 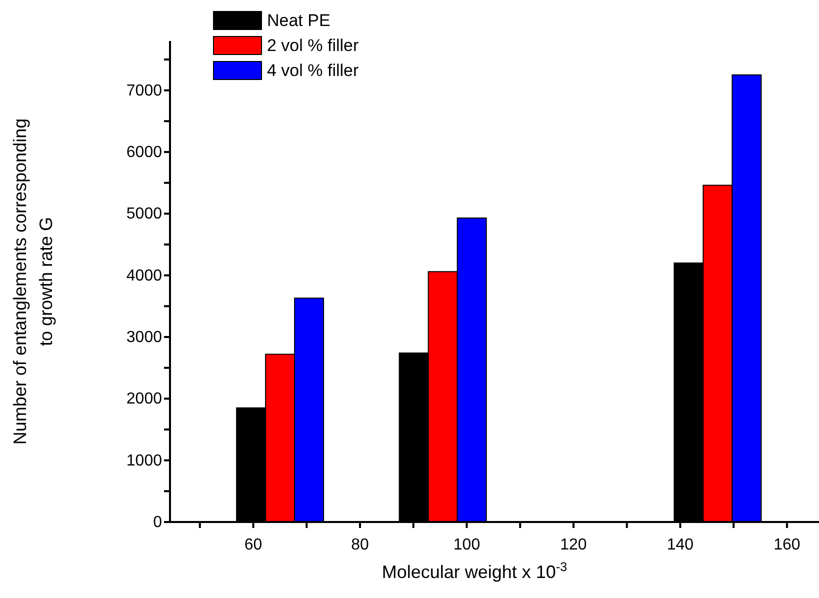 I want to click on x-tick-label: 80, so click(x=360, y=545).